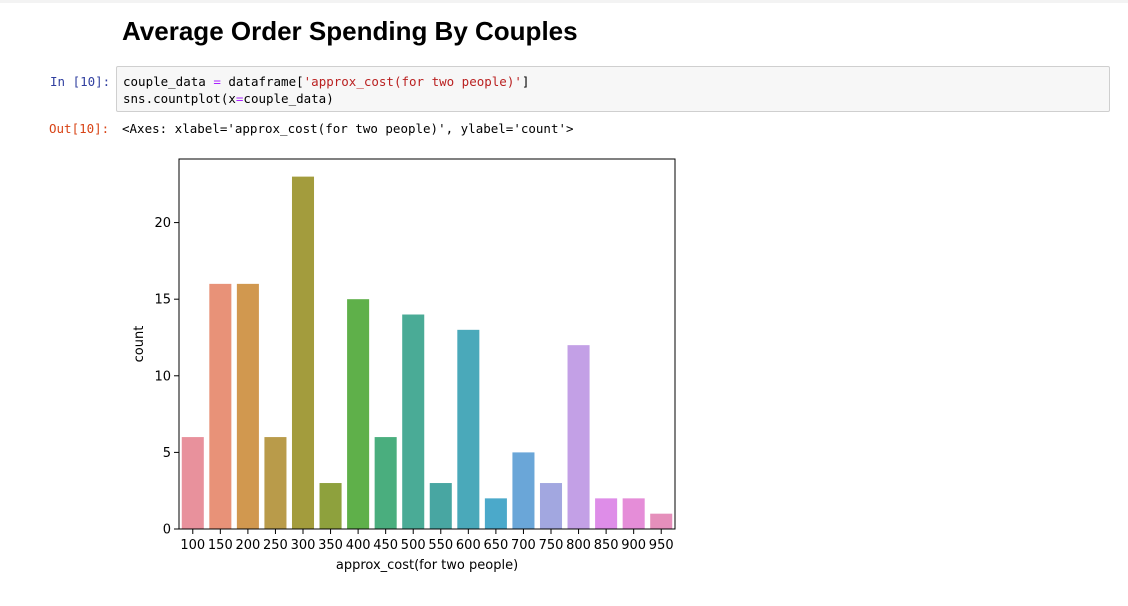 This screenshot has height=606, width=1128. What do you see at coordinates (330, 545) in the screenshot?
I see `x-tick-label: 350` at bounding box center [330, 545].